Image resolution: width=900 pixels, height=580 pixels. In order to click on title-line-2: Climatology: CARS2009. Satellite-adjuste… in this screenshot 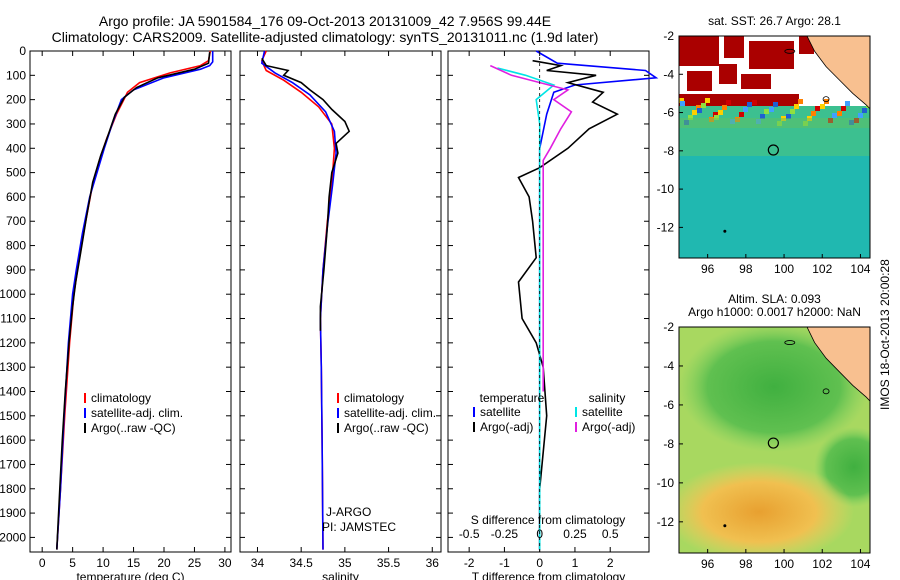, I will do `click(325, 37)`.